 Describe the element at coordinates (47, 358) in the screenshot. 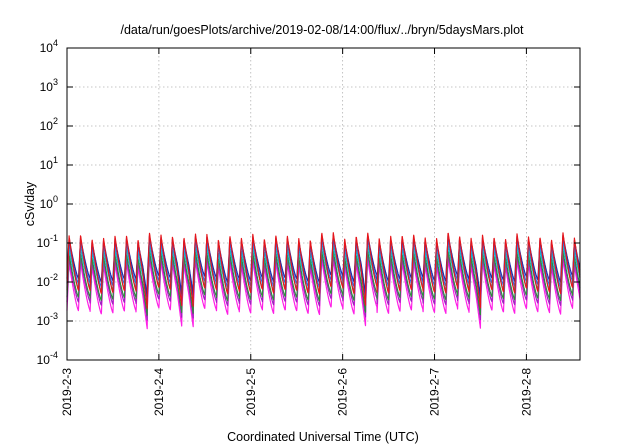

I see `y-tick-label: 10⁻⁴` at that location.